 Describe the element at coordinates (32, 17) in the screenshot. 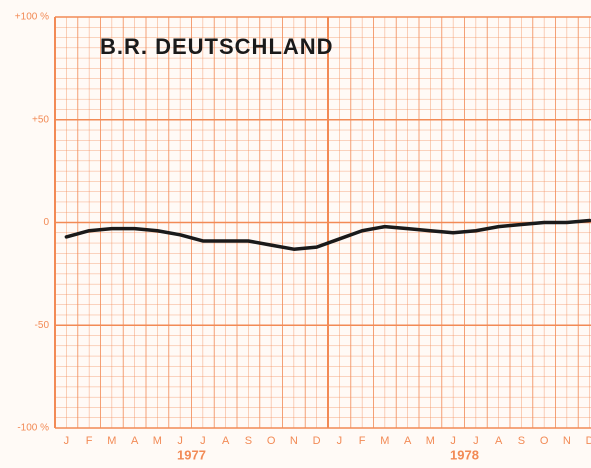

I see `y-tick-label: +100 %` at that location.